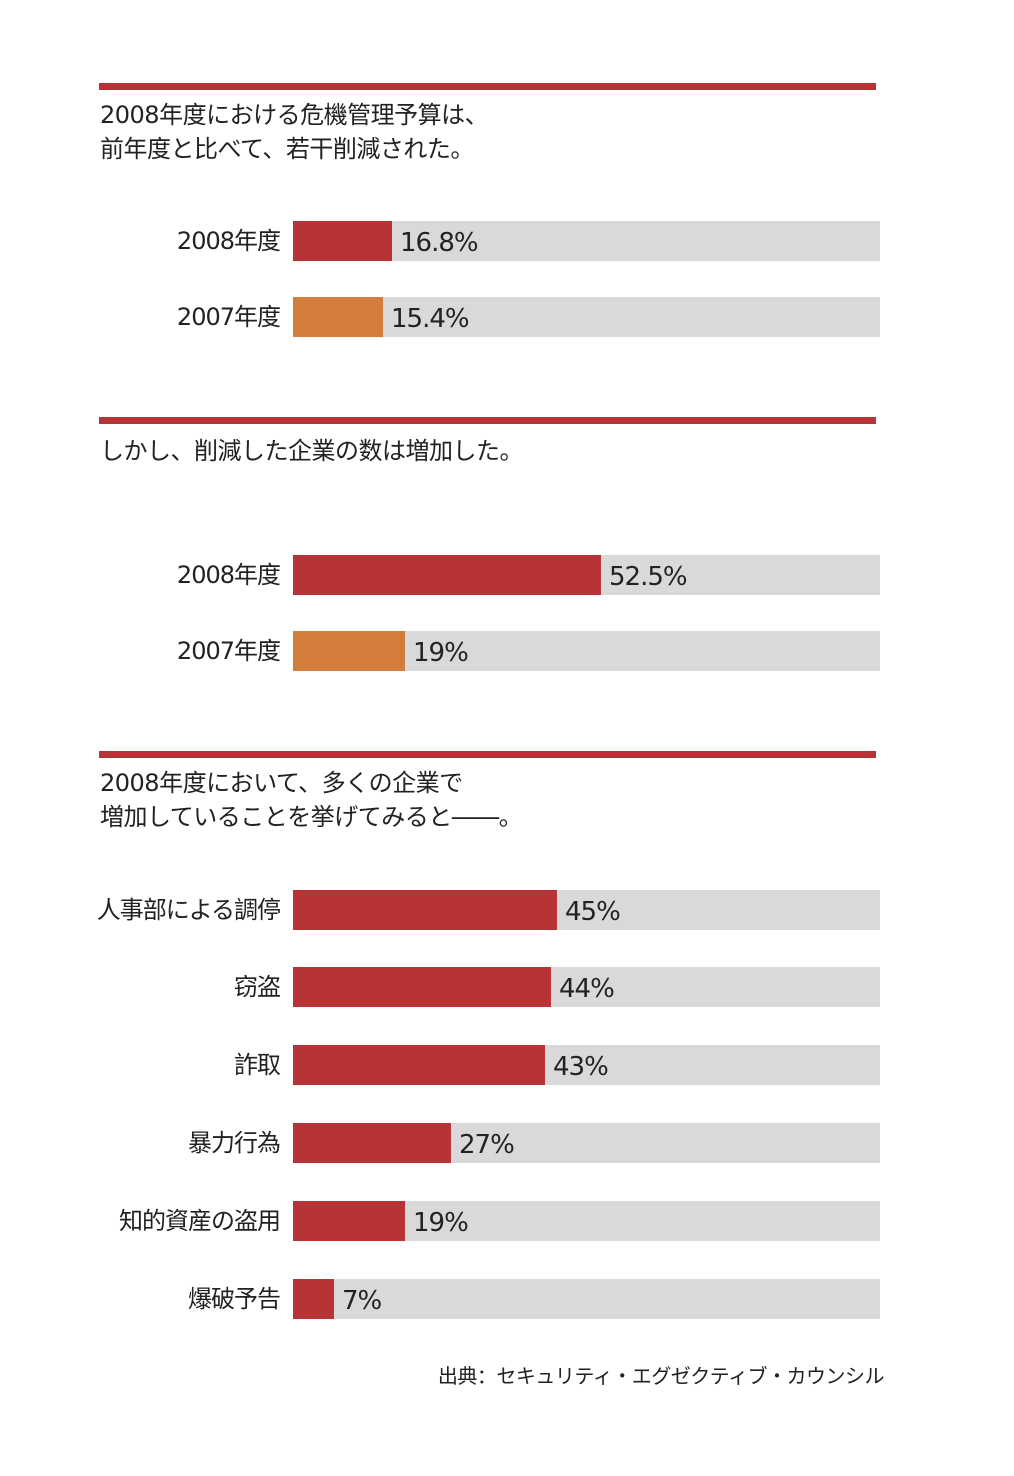 The height and width of the screenshot is (1476, 1014). I want to click on bar-value-label: 45%, so click(593, 912).